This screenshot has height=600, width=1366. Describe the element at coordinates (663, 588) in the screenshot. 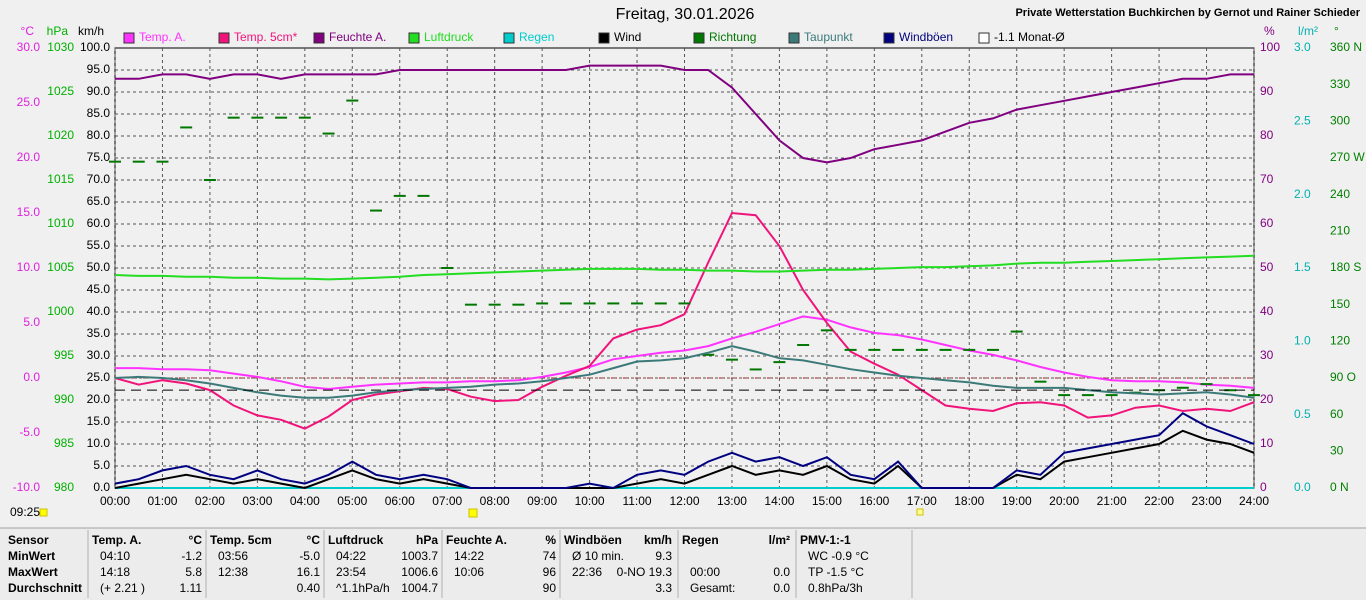

I see `cell-value: 3.3` at that location.